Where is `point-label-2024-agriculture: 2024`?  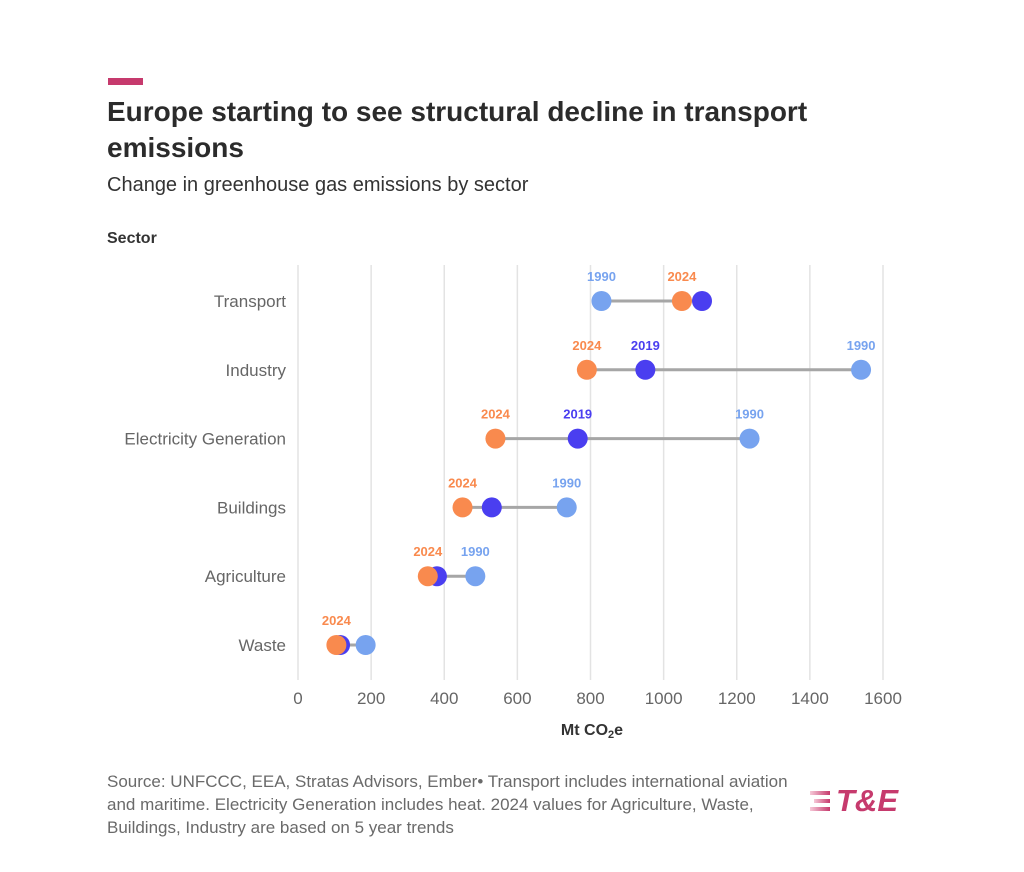 point-label-2024-agriculture: 2024 is located at coordinates (428, 551).